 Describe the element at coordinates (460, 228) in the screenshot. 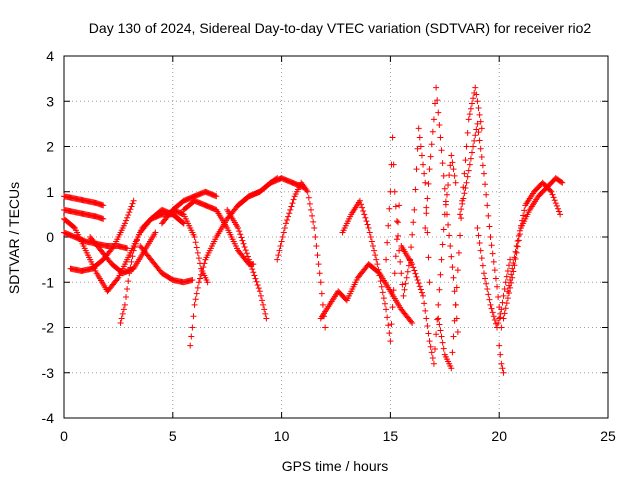

I see `series-track-u` at that location.